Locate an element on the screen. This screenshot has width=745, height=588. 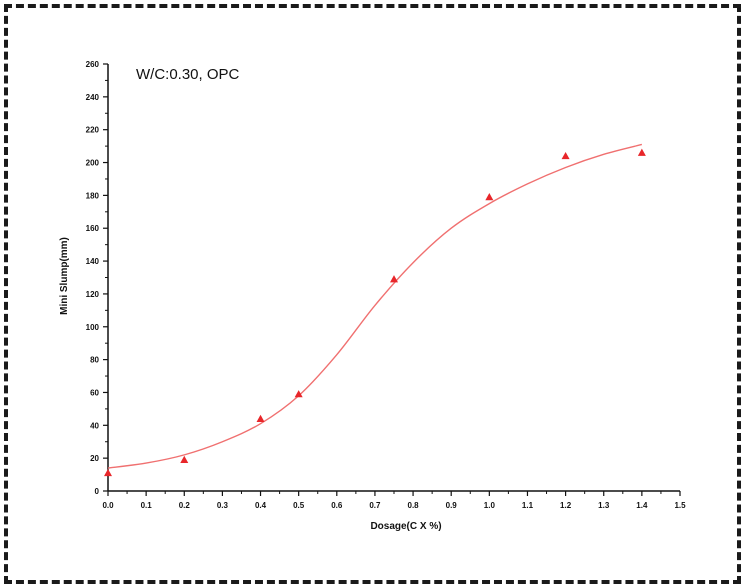
y-tick-label: 60 is located at coordinates (94, 392).